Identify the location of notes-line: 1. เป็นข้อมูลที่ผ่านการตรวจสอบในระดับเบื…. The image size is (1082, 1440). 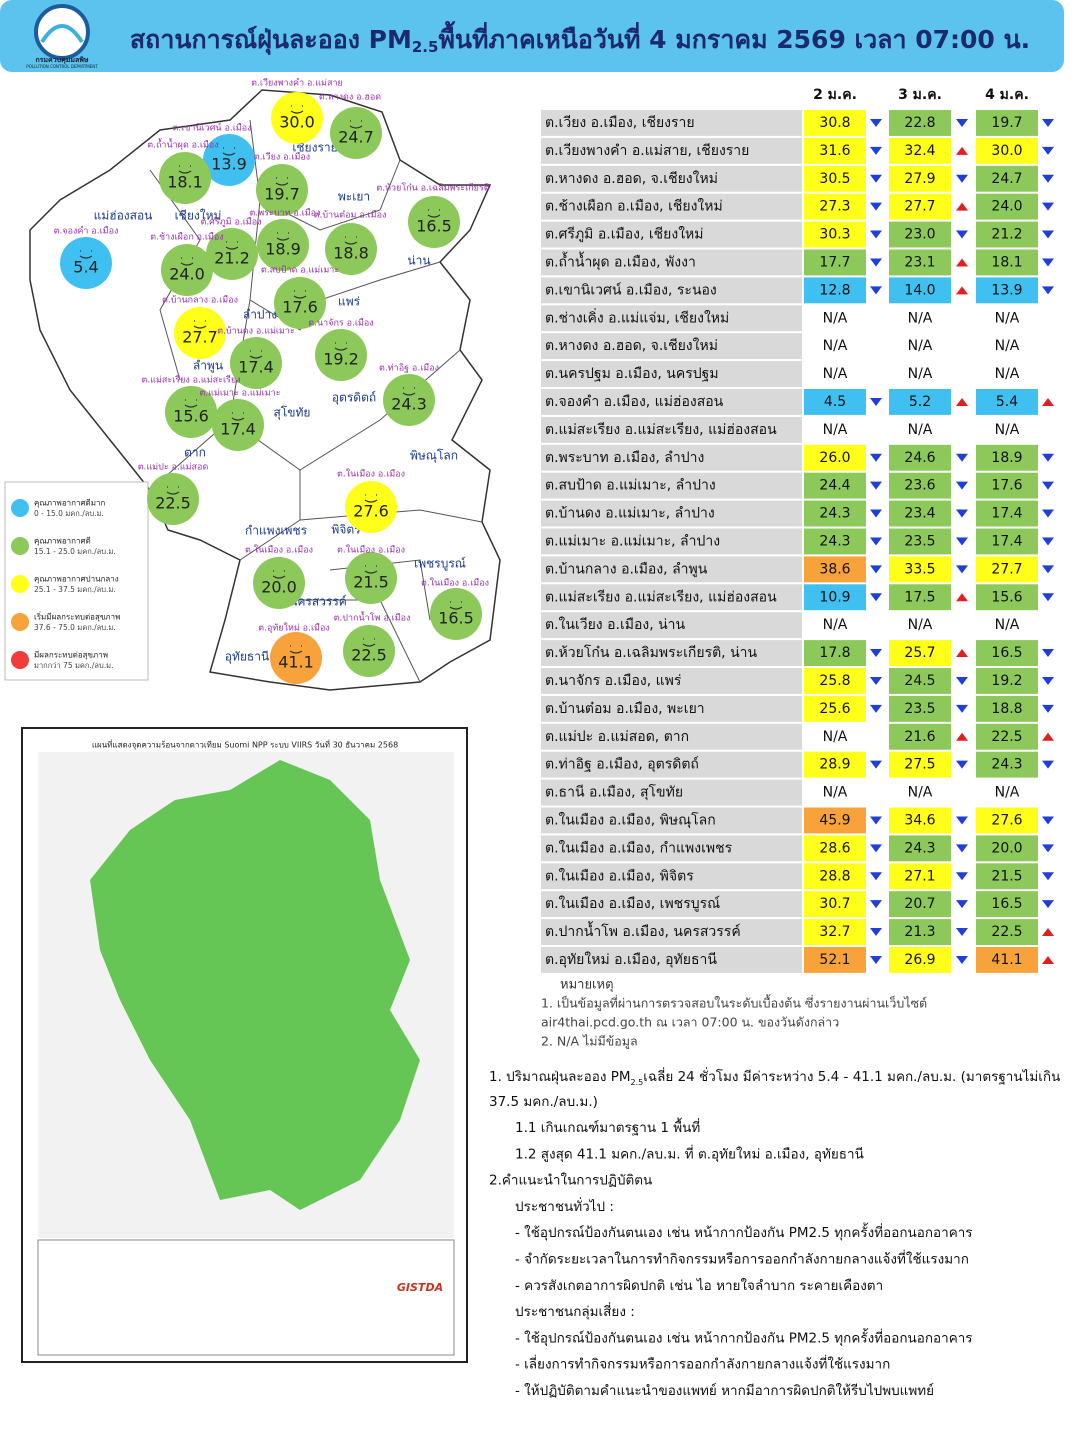
(734, 1003).